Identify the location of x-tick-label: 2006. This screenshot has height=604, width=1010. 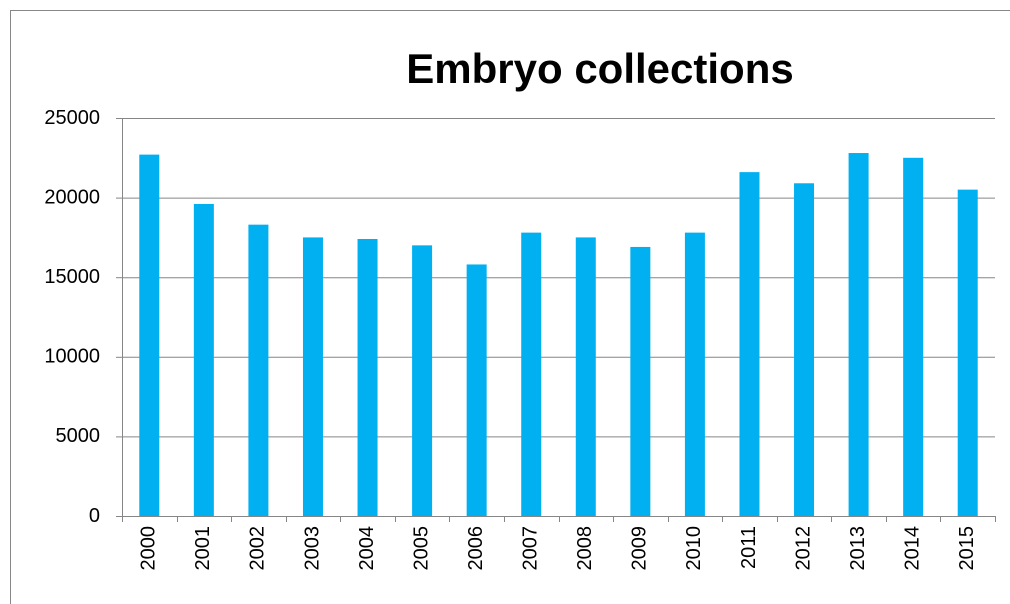
(476, 548).